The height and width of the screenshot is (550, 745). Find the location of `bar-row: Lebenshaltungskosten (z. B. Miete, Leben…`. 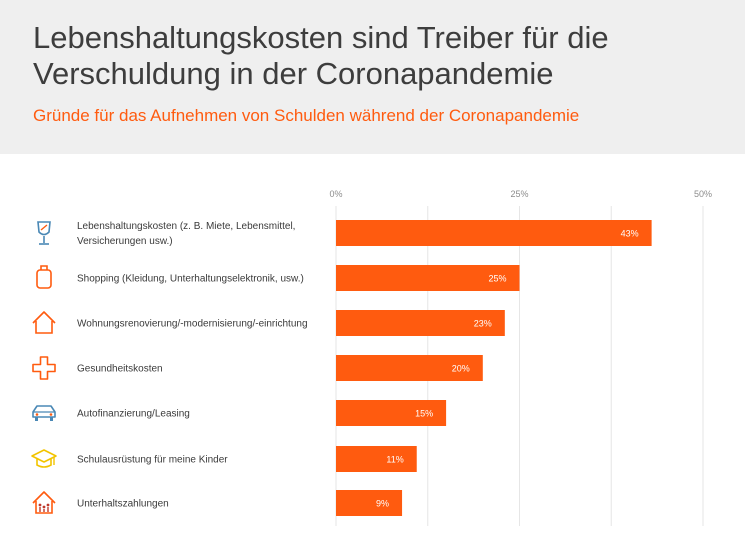

bar-row: Lebenshaltungskosten (z. B. Miete, Leben… is located at coordinates (344, 233).